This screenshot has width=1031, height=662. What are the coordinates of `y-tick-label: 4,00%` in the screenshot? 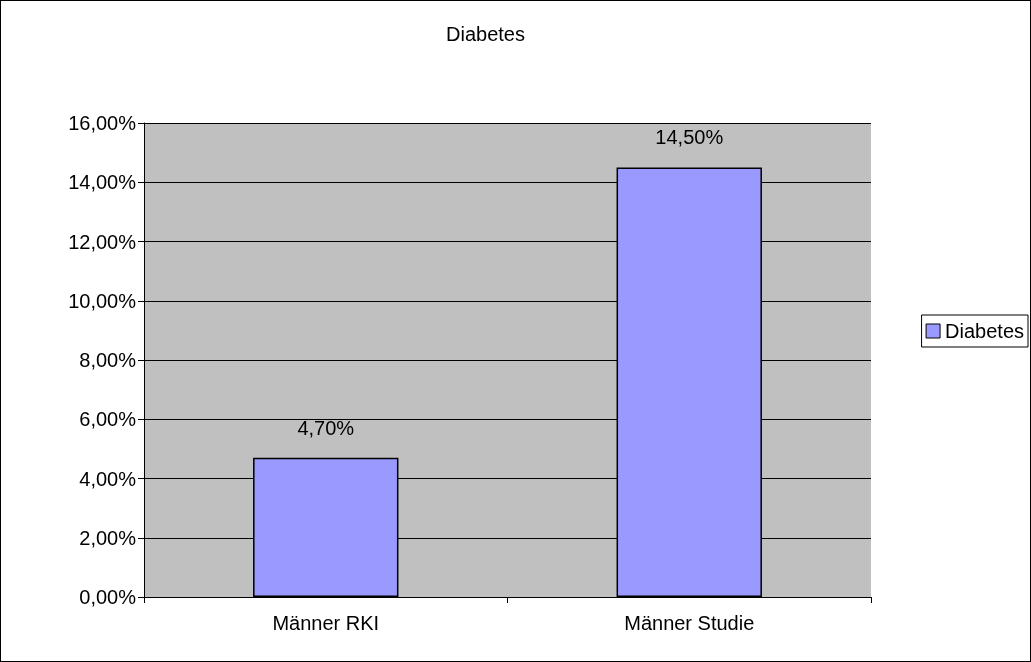 It's located at (108, 478).